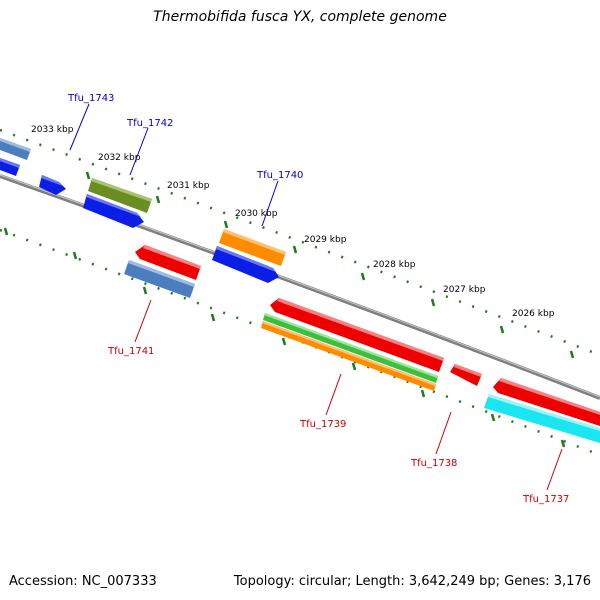  I want to click on tick-2029, so click(295, 249).